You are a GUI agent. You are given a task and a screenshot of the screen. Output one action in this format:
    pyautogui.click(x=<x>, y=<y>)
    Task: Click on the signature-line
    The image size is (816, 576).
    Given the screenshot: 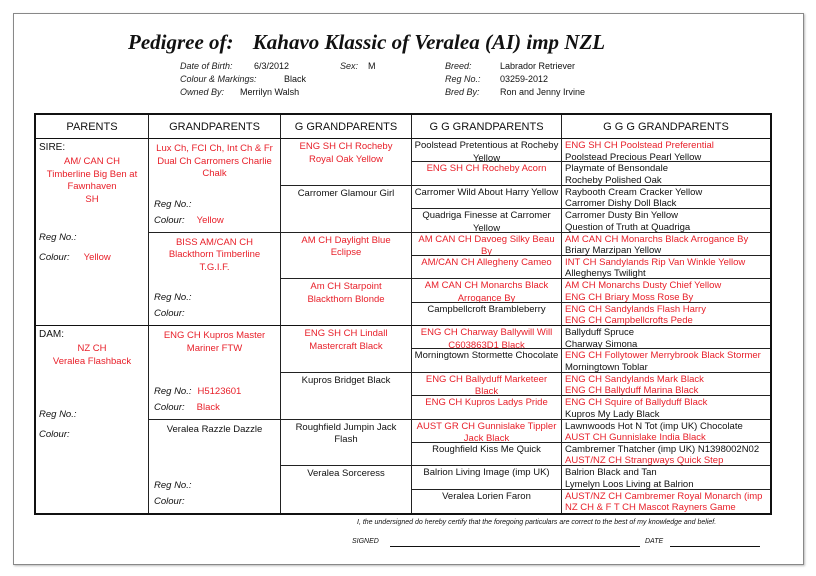 What is the action you would take?
    pyautogui.click(x=515, y=546)
    